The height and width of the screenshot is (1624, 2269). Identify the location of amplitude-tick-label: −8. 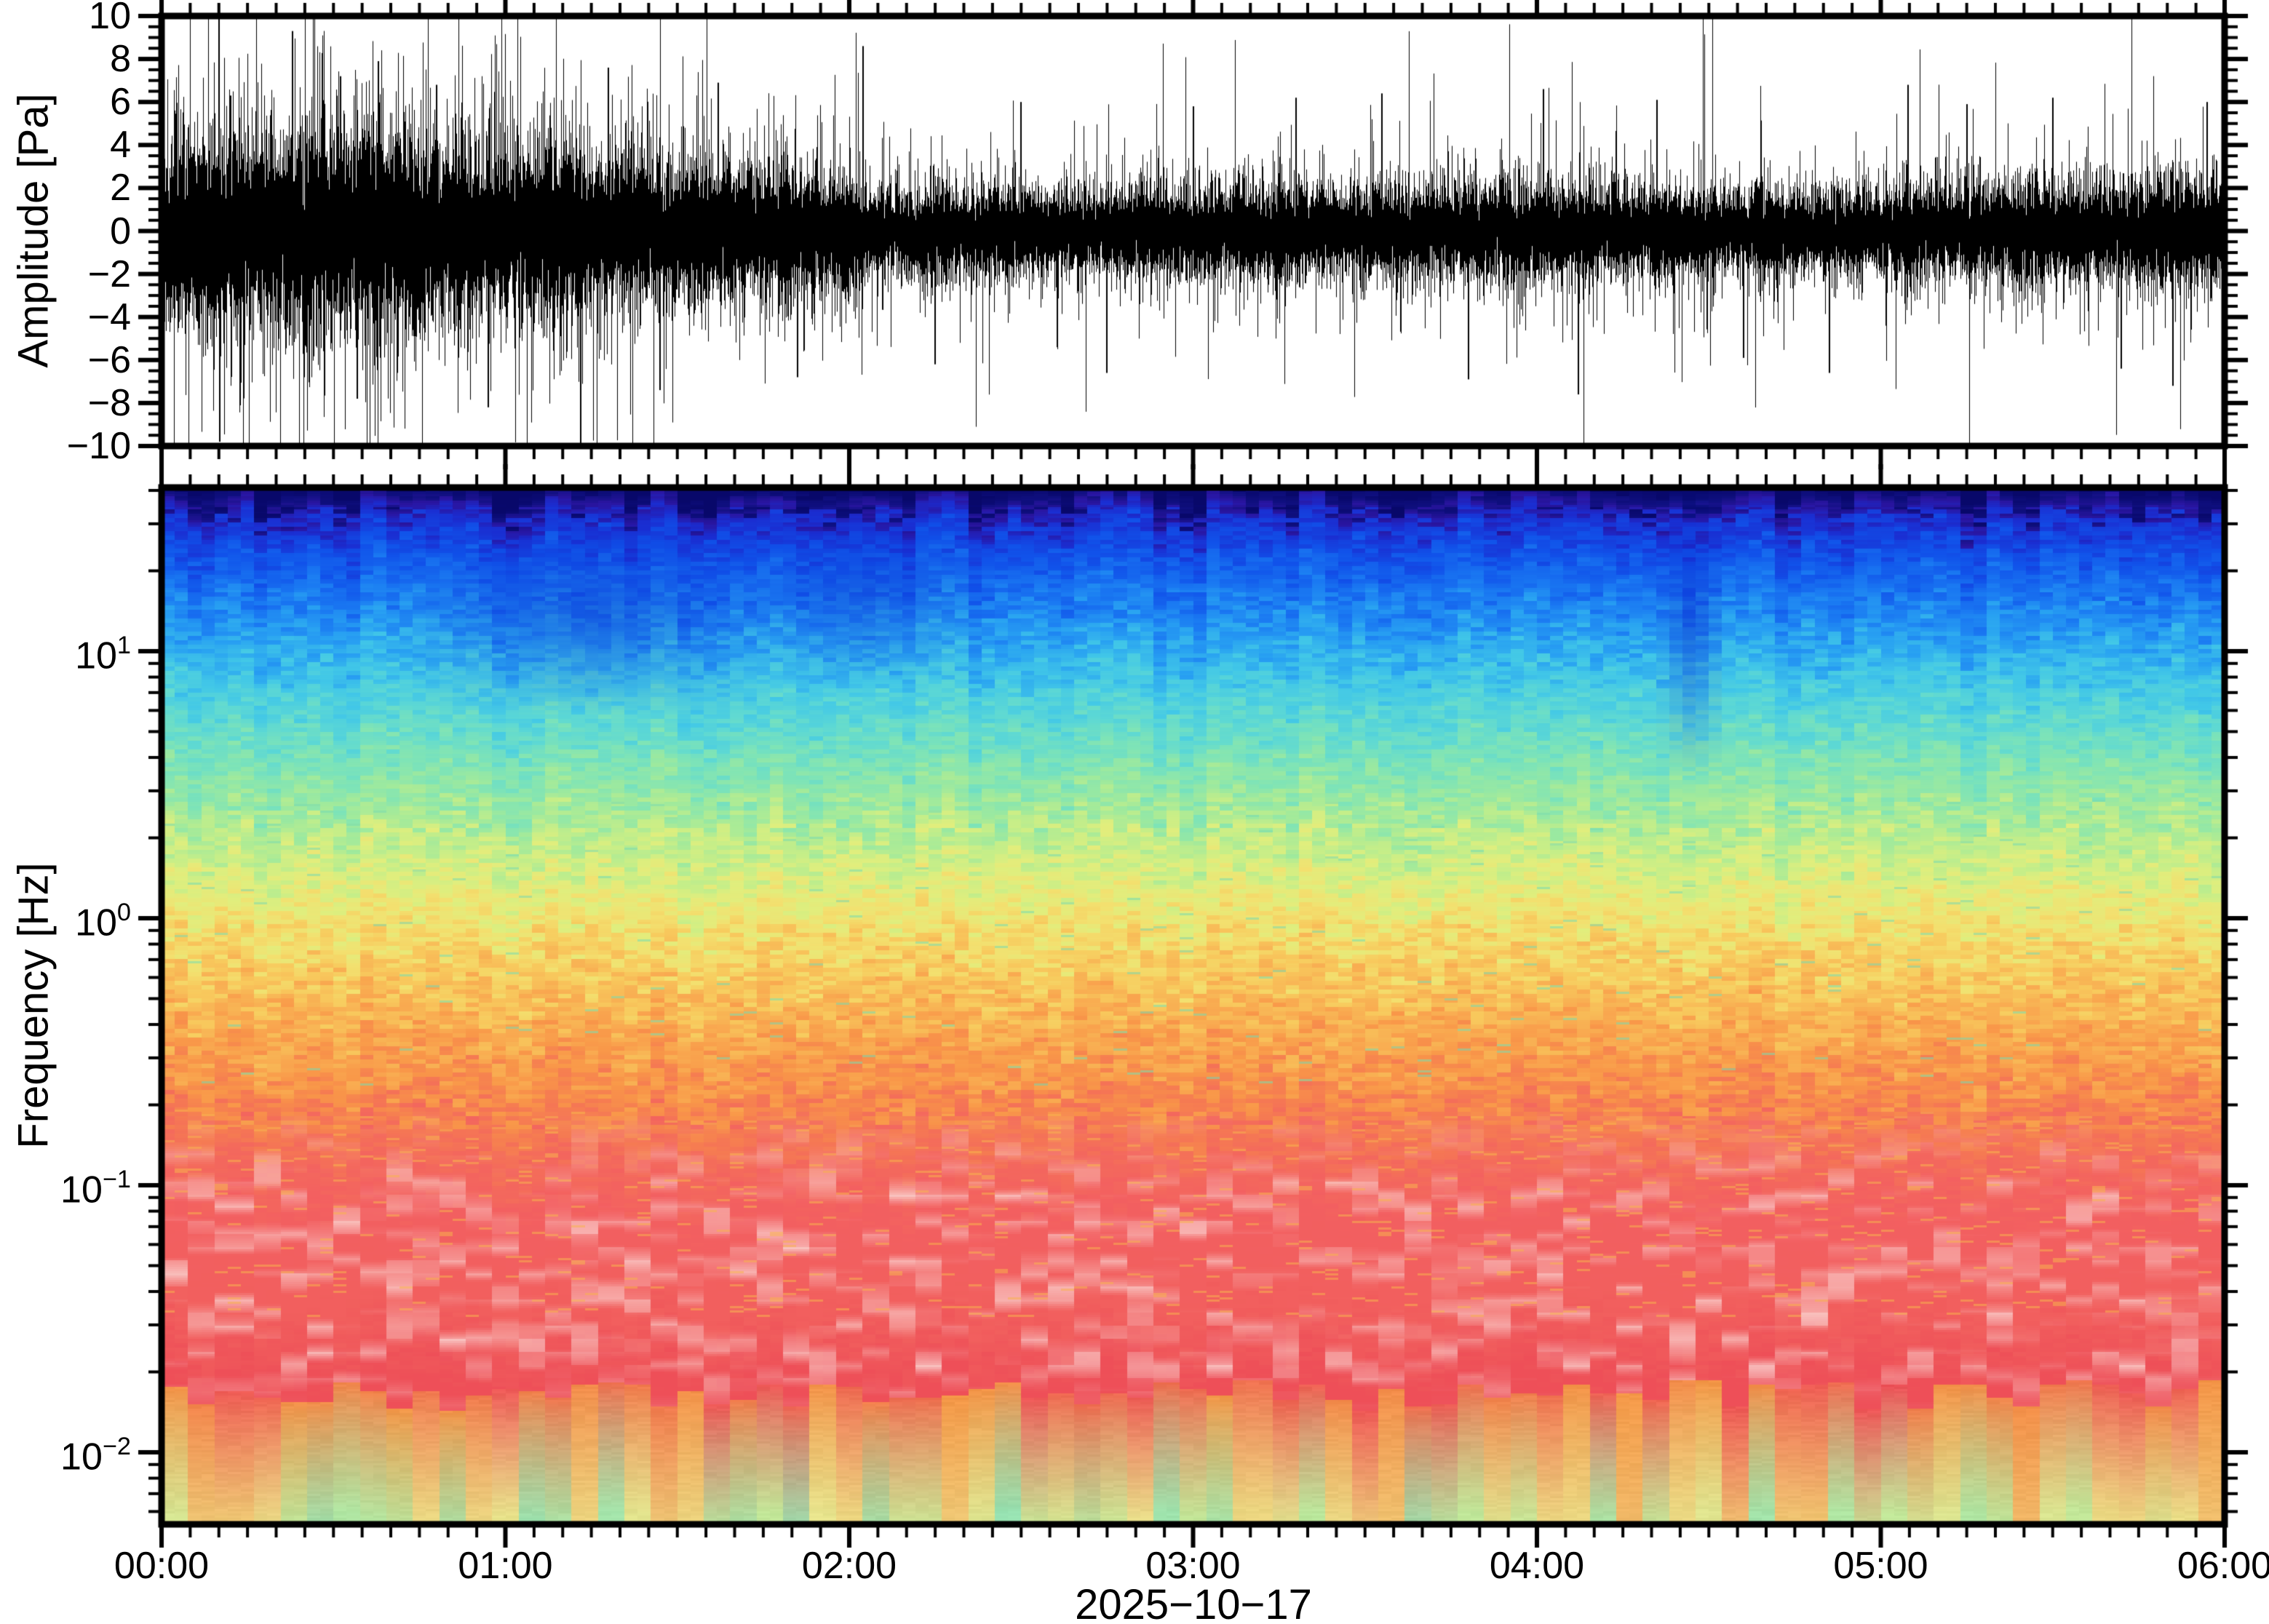
(109, 402).